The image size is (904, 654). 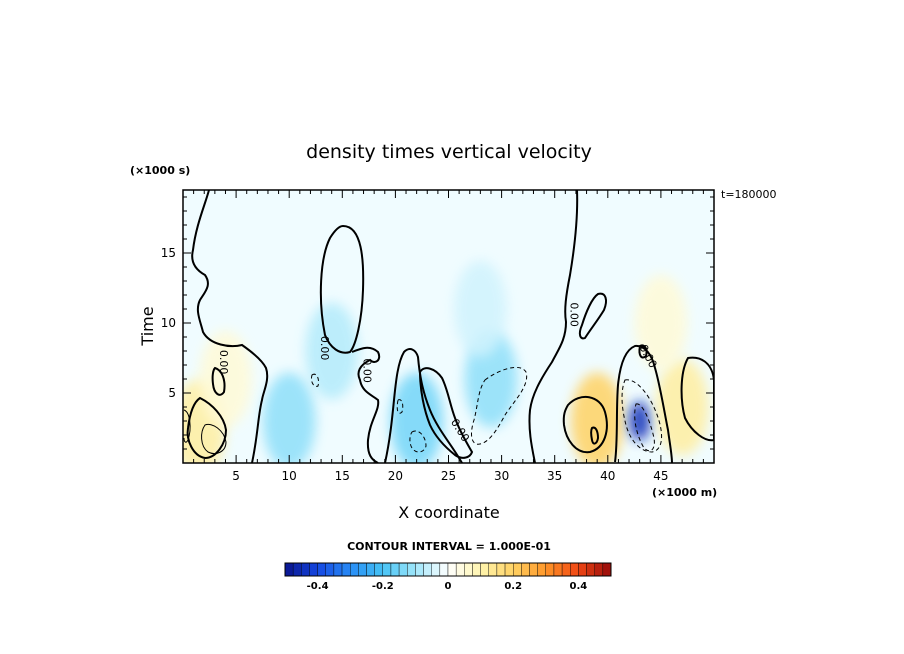 What do you see at coordinates (147, 326) in the screenshot?
I see `y-axis-label: Time` at bounding box center [147, 326].